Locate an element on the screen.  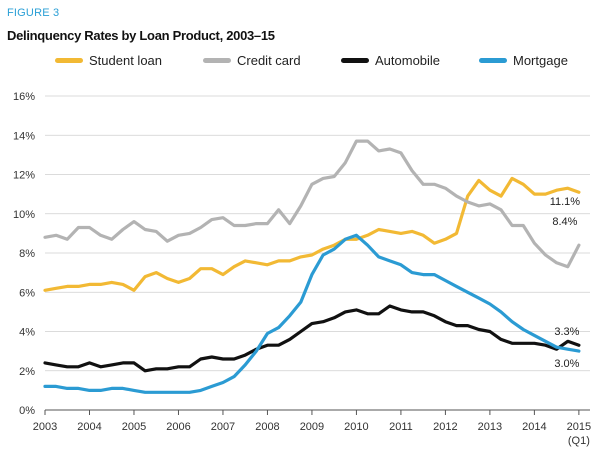
legend-swatch-automobile is located at coordinates (355, 60).